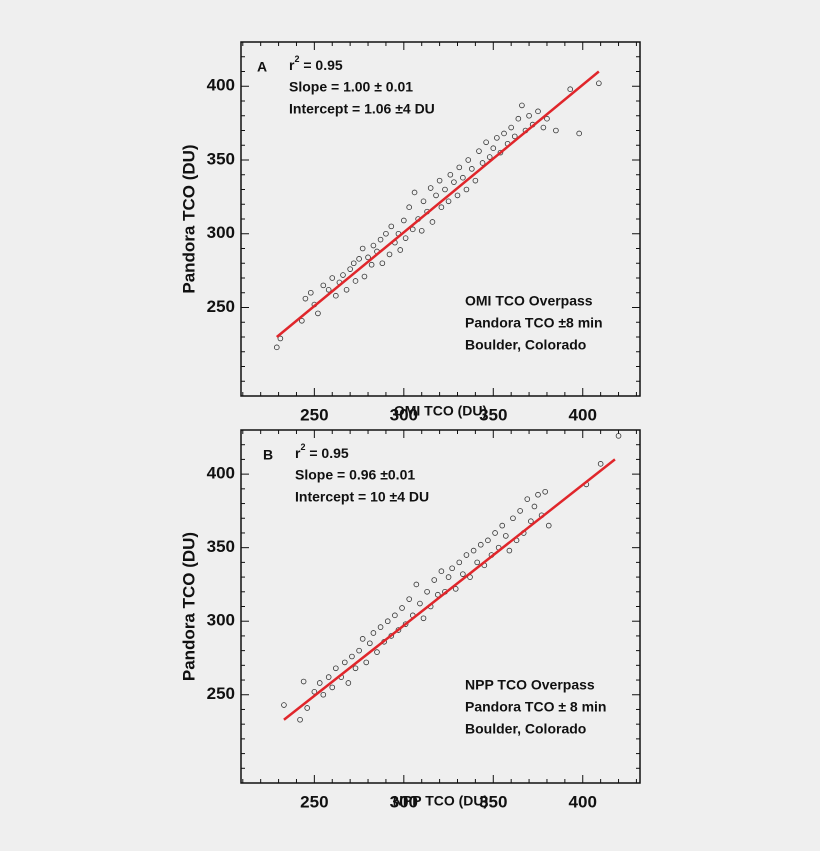  Describe the element at coordinates (292, 65) in the screenshot. I see `r-base: r` at that location.